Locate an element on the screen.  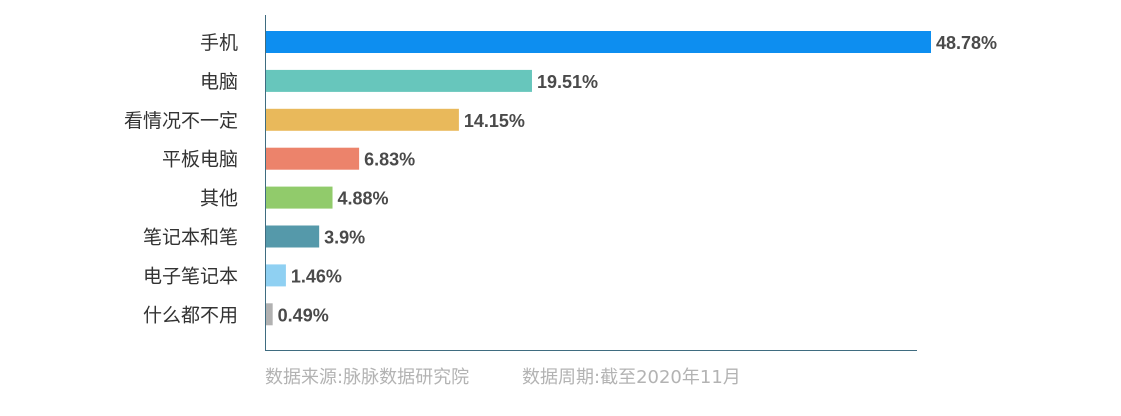
value-label: 4.88% is located at coordinates (363, 199).